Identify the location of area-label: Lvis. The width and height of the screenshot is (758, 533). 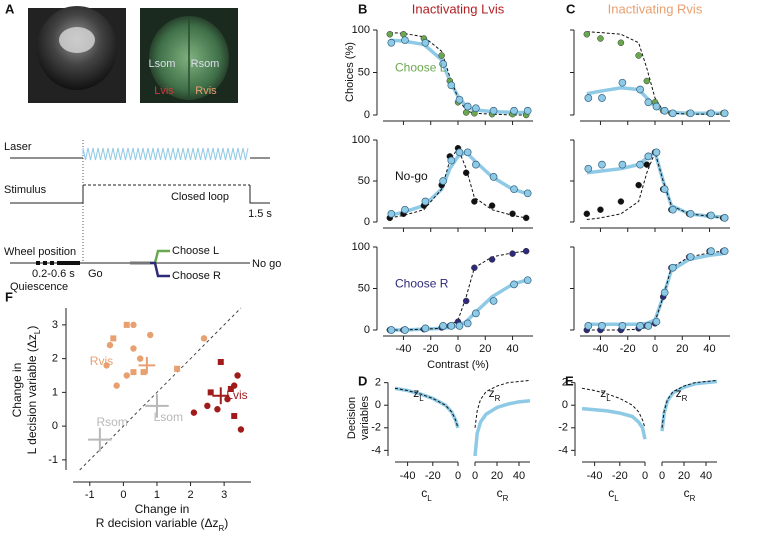
(164, 91).